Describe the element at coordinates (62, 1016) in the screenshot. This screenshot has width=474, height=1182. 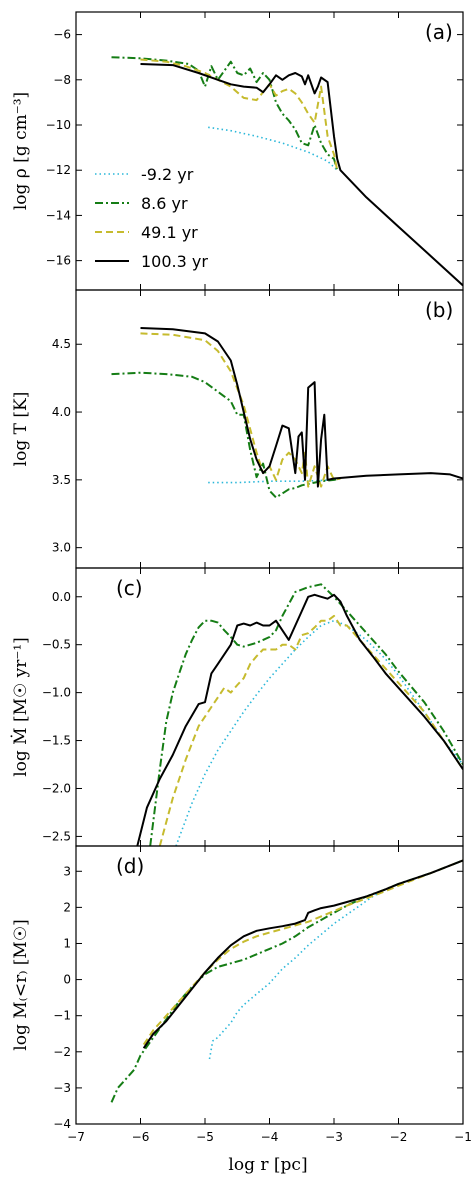
I see `y-tick-label: −1` at that location.